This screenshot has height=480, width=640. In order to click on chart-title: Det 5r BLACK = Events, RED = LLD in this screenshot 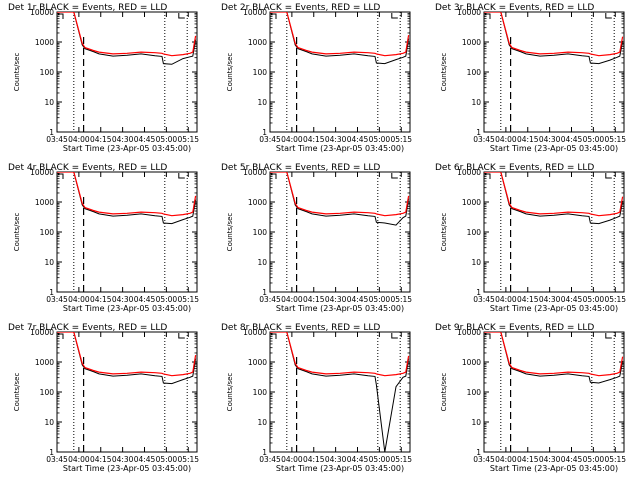, I will do `click(300, 168)`.